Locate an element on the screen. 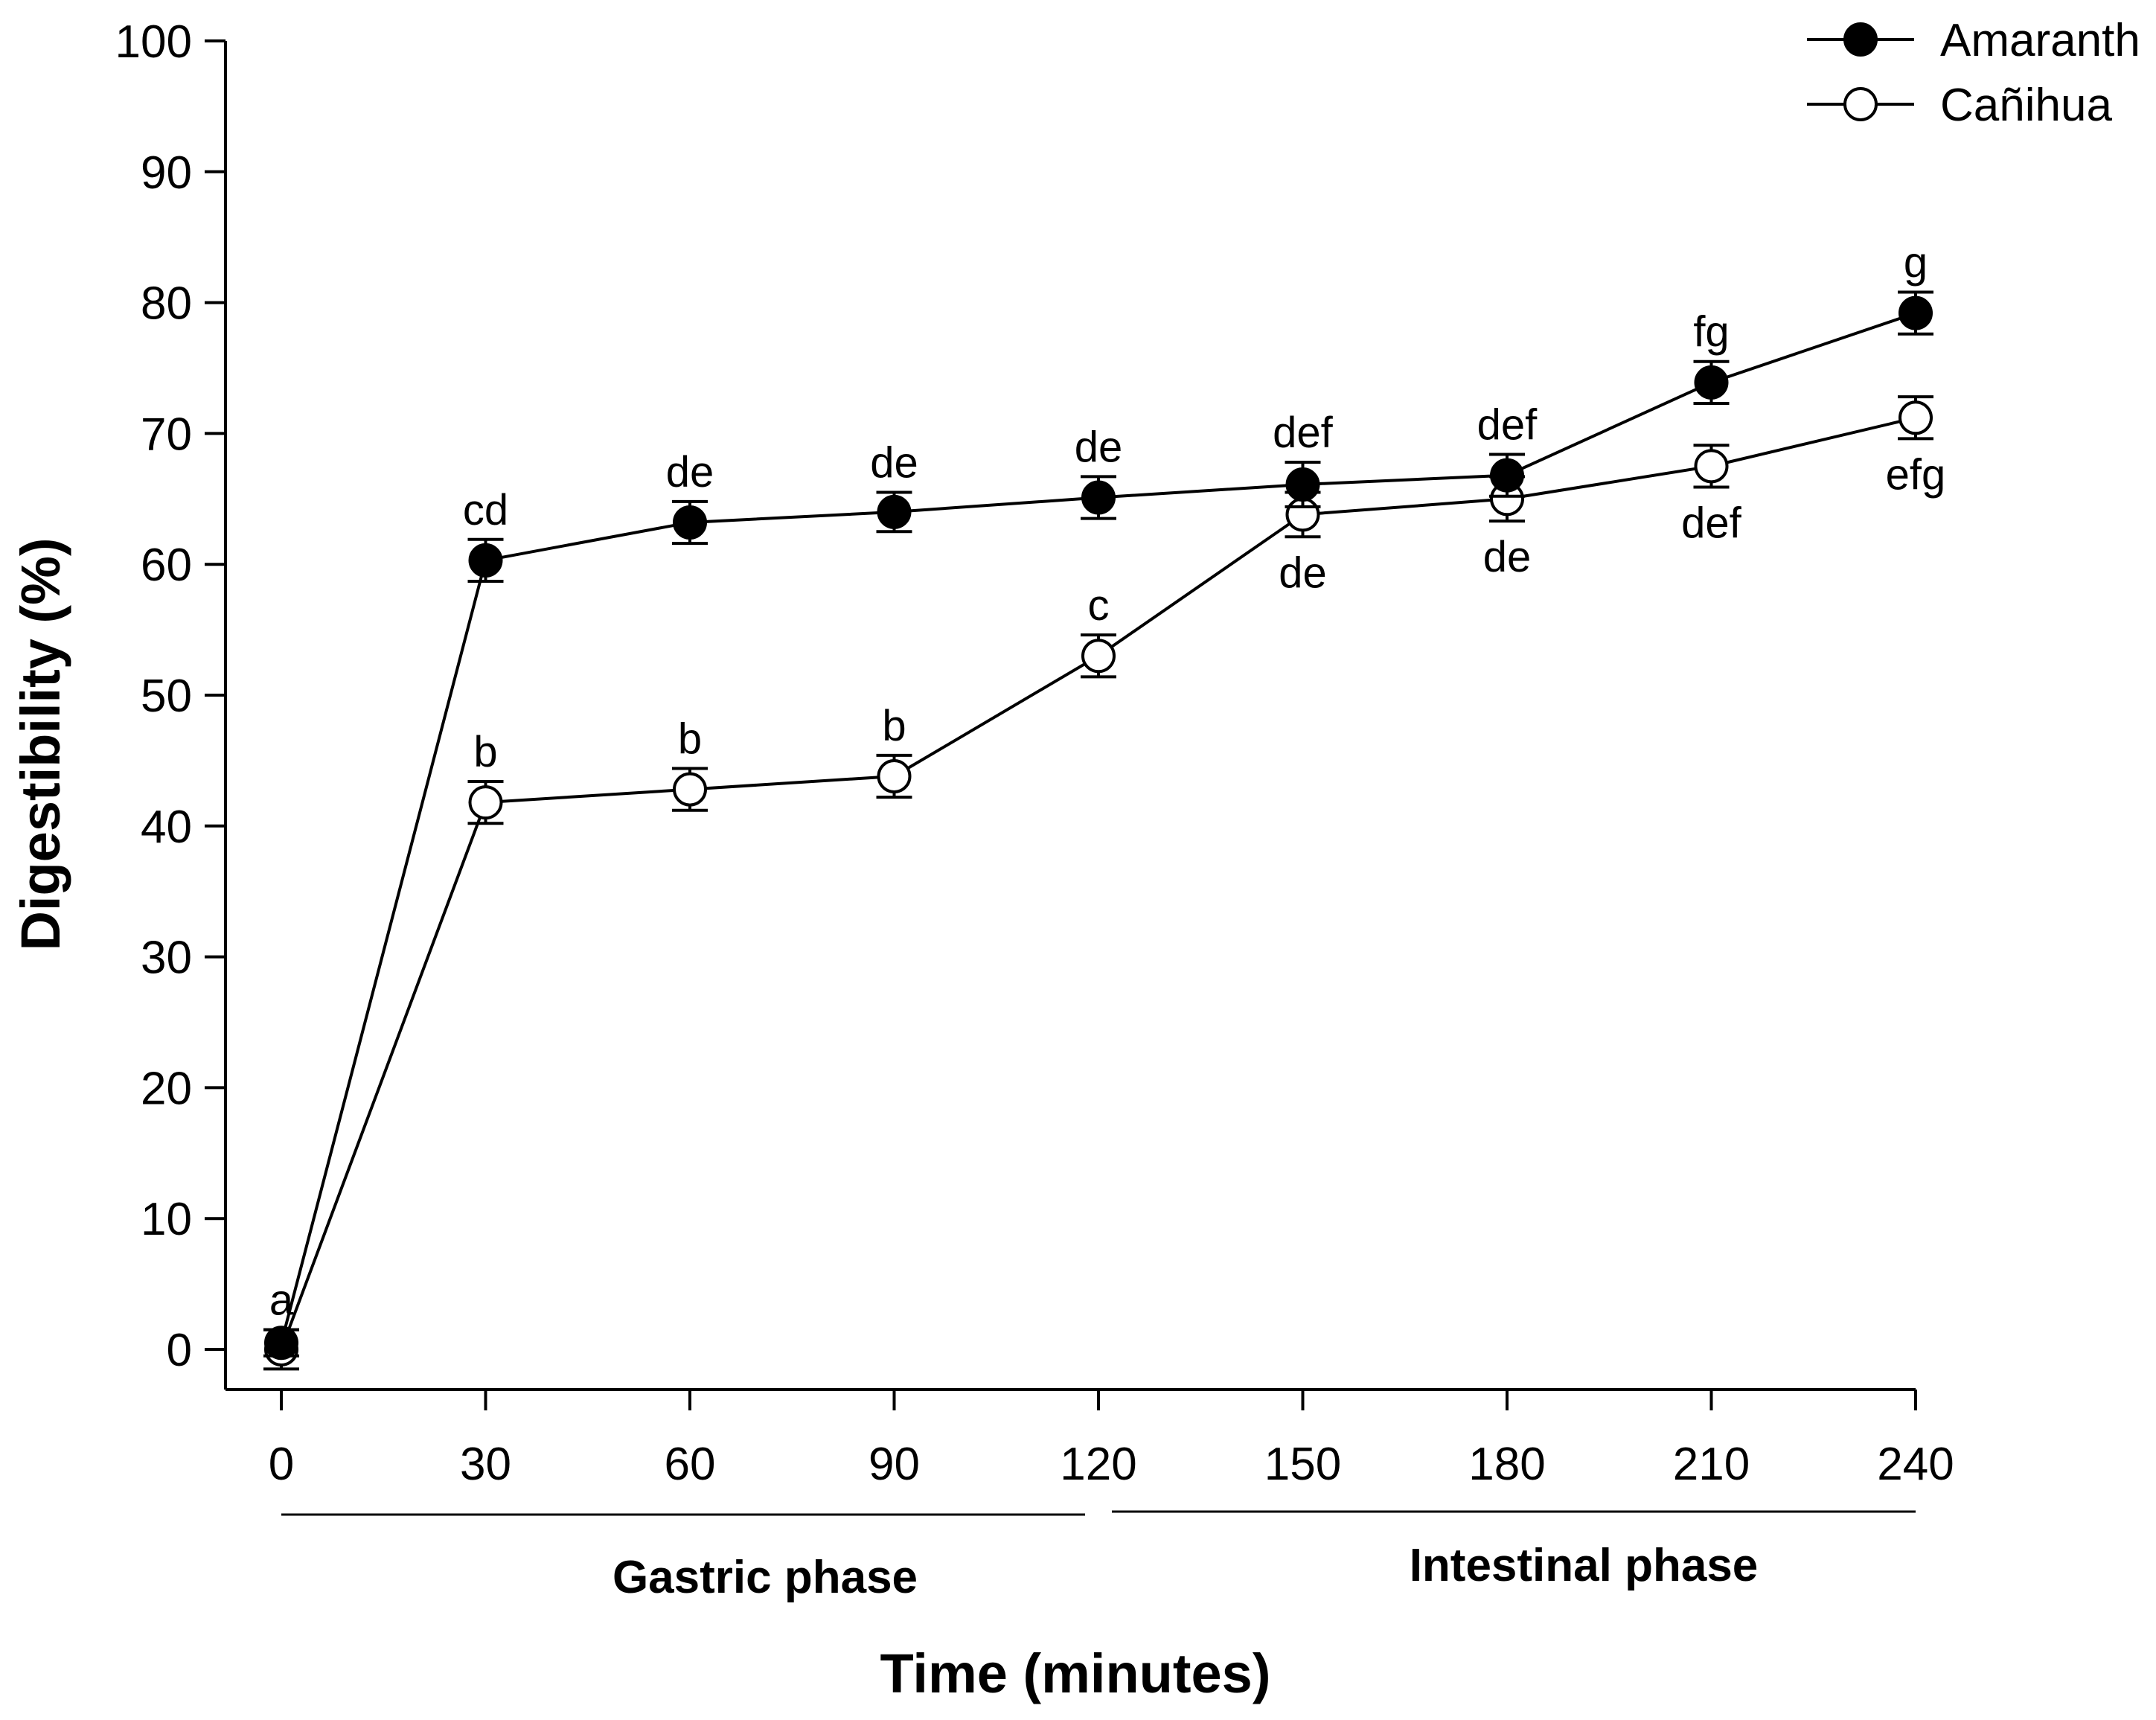 Image resolution: width=2156 pixels, height=1720 pixels. y-tick-label: 100 is located at coordinates (153, 42).